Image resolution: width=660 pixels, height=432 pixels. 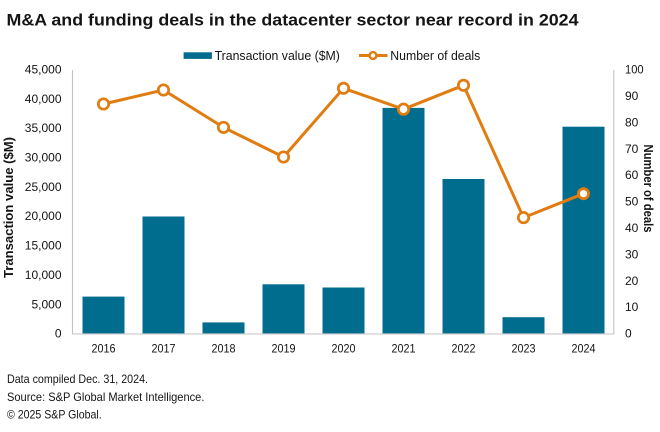 What do you see at coordinates (632, 228) in the screenshot?
I see `svg-text: 40` at bounding box center [632, 228].